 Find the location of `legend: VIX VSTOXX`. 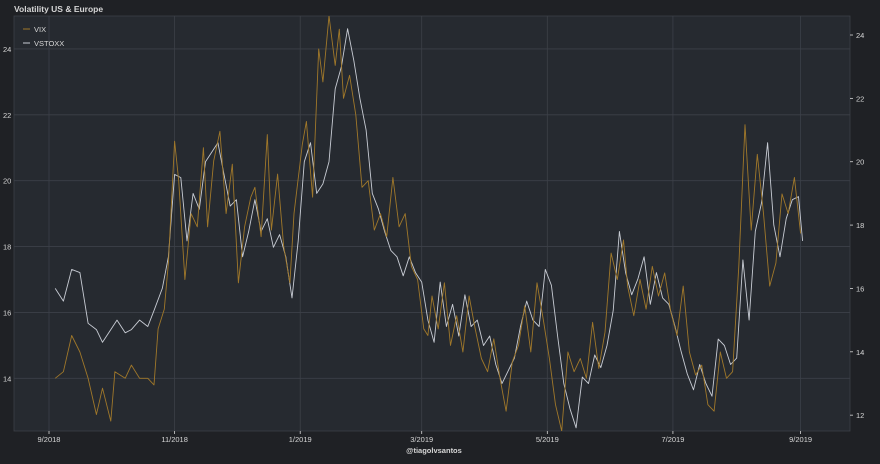

legend: VIX VSTOXX is located at coordinates (43, 36).